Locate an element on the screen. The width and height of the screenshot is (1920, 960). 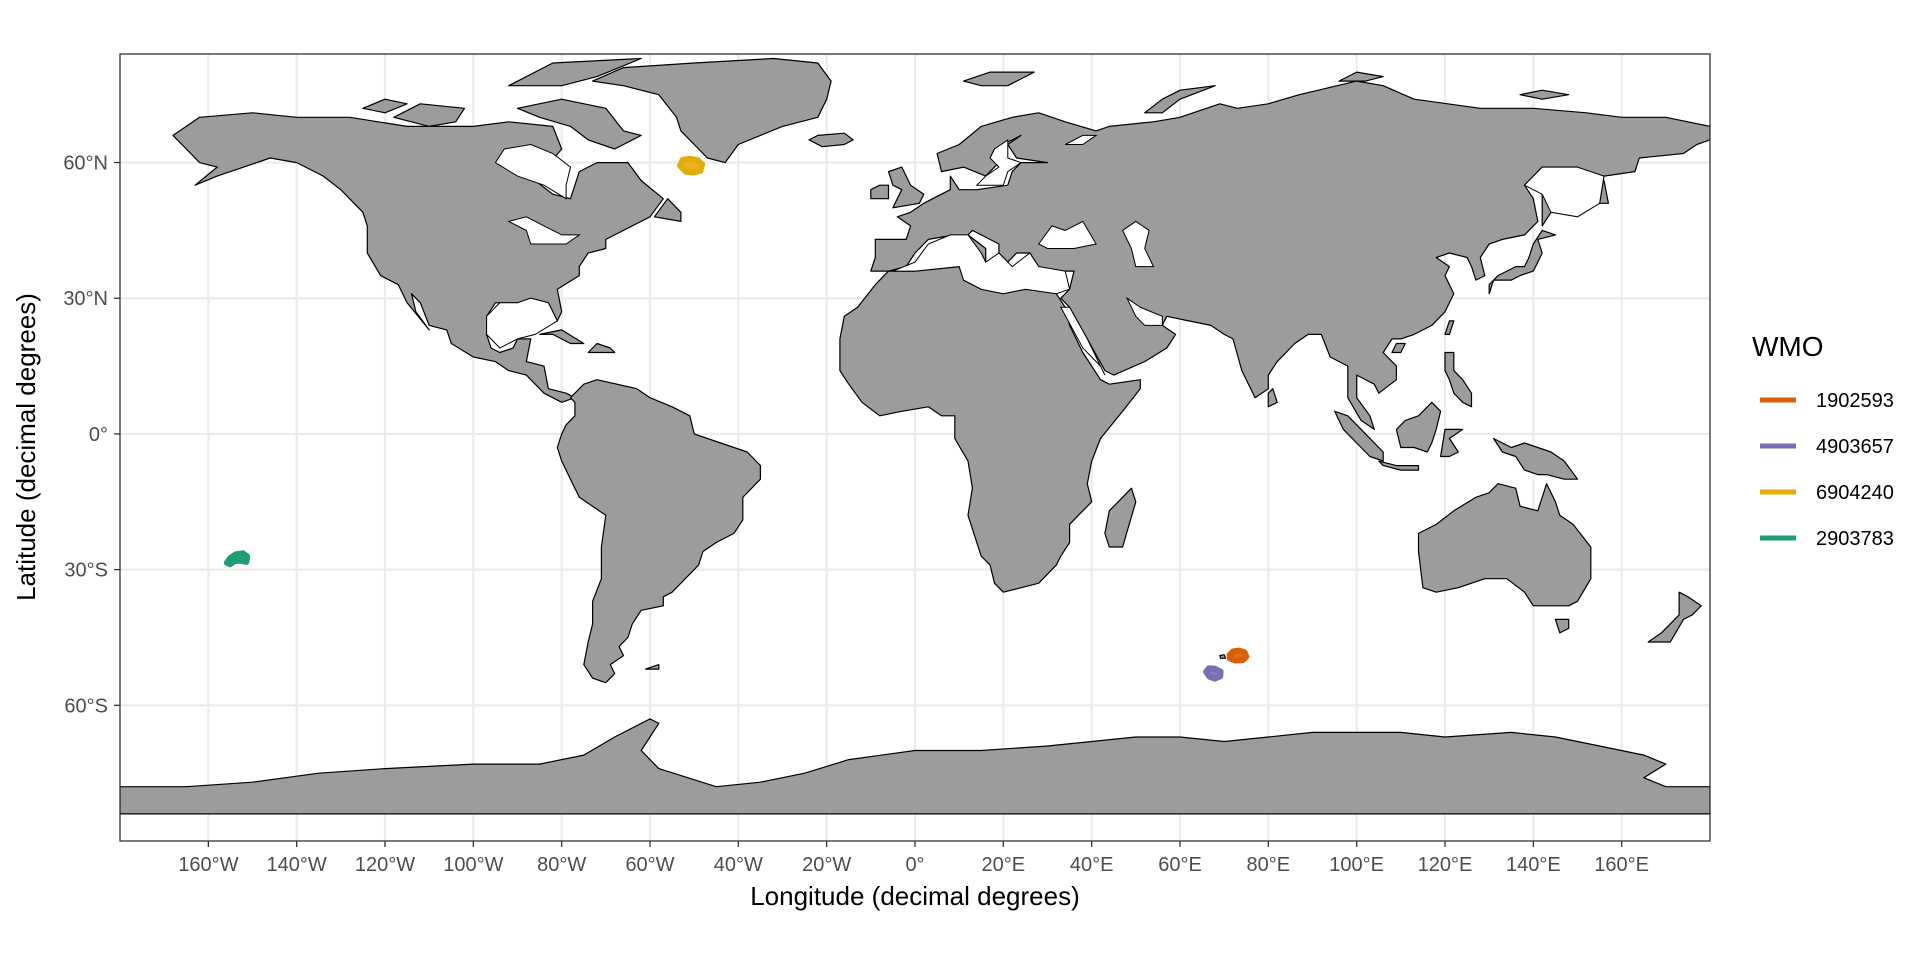
x-tick-label: 20°E is located at coordinates (1004, 865).